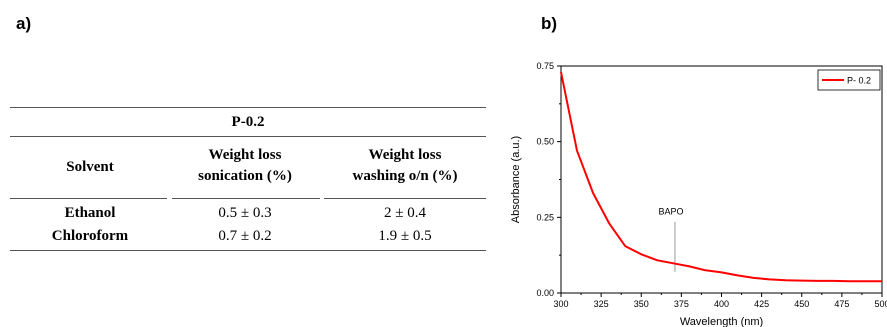 The width and height of the screenshot is (887, 327). Describe the element at coordinates (545, 217) in the screenshot. I see `y-tick-label: 0.25` at that location.